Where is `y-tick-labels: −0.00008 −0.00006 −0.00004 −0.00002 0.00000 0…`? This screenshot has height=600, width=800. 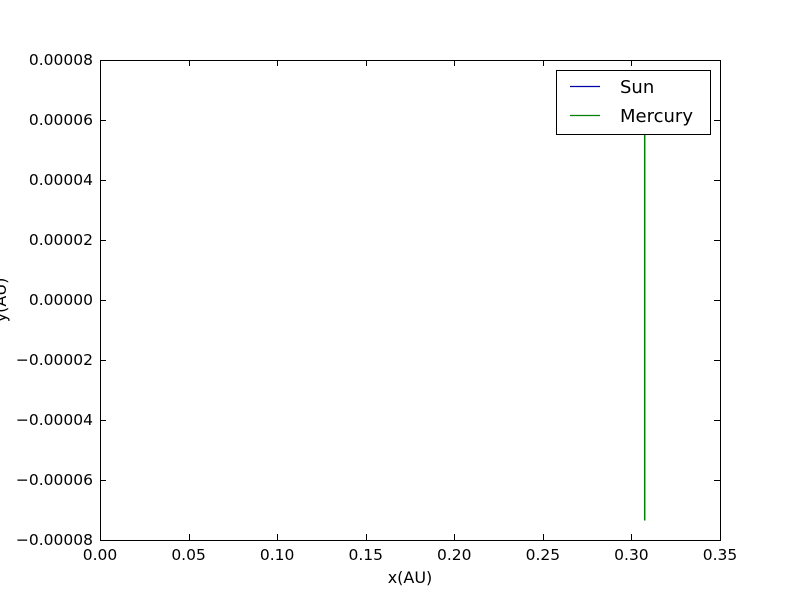 y-tick-labels: −0.00008 −0.00006 −0.00004 −0.00002 0.00000 0… is located at coordinates (54, 300).